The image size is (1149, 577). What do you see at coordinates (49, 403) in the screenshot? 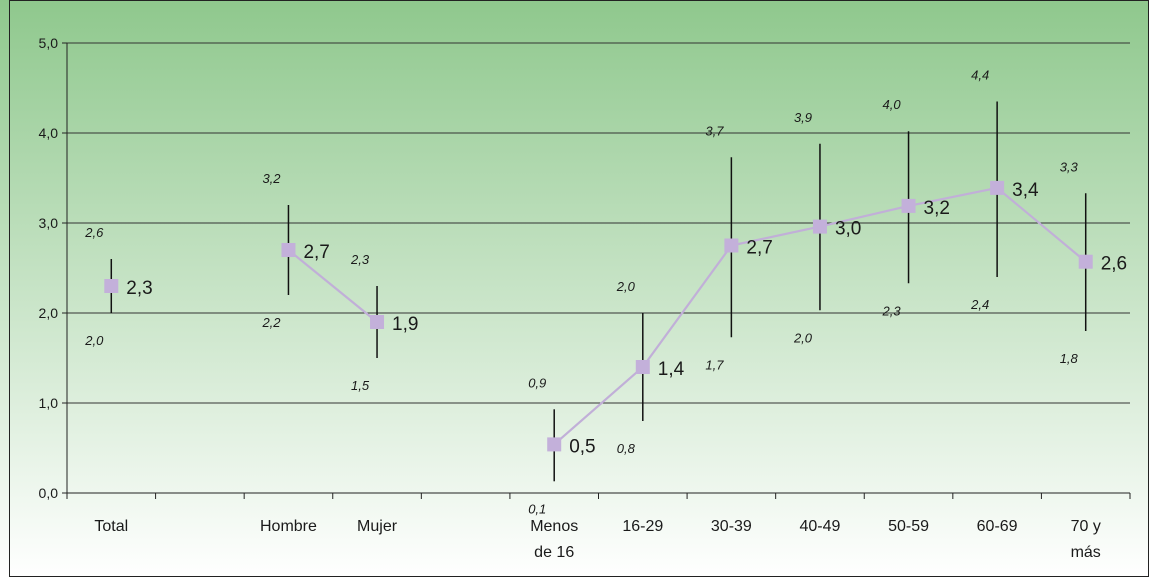
I see `y-tick-label: 1,0` at bounding box center [49, 403].